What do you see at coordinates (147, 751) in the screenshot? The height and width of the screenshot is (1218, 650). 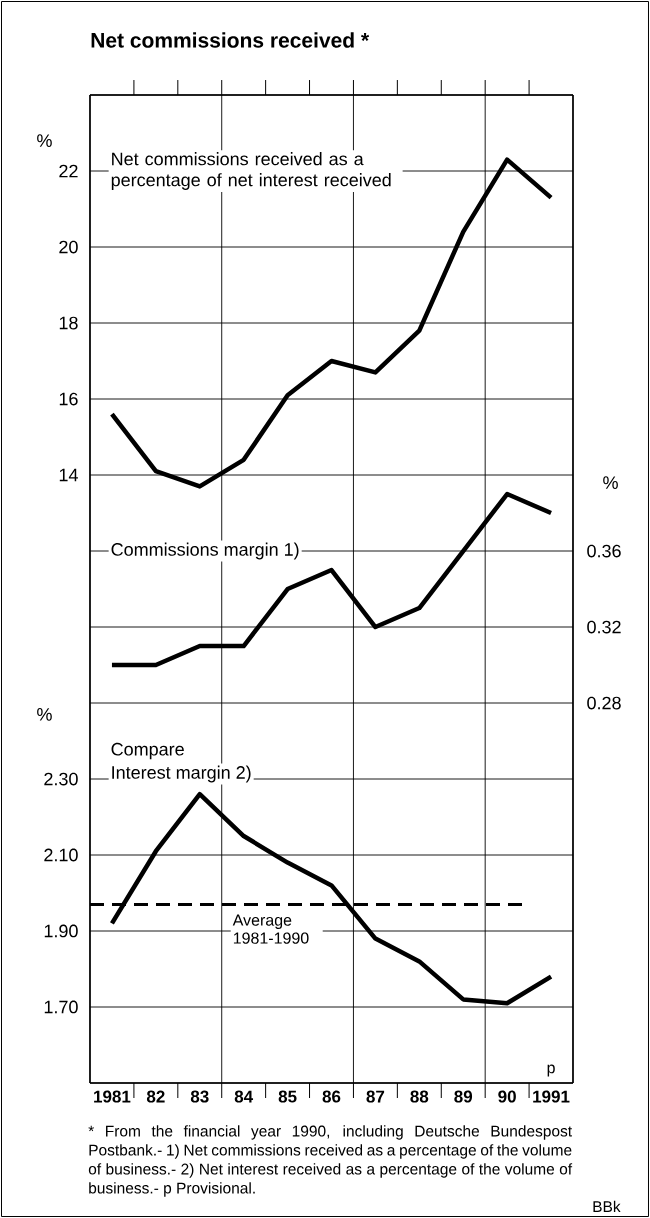 I see `annotation: Compare` at bounding box center [147, 751].